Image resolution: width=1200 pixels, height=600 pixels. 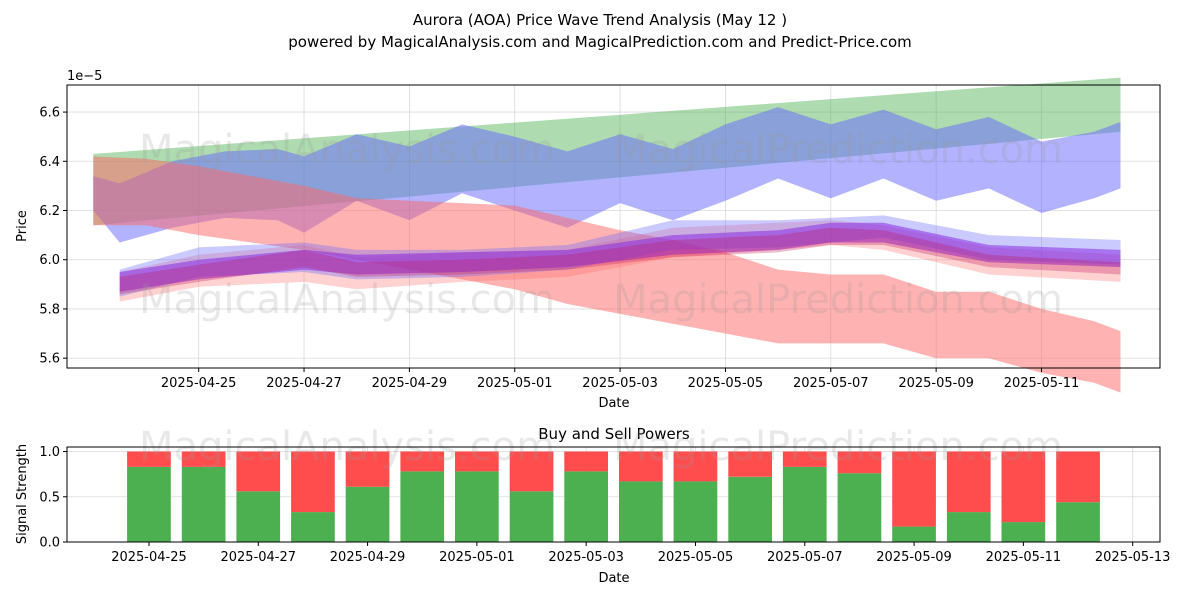 I want to click on price-x-tick-label: 2025-04-27, so click(x=304, y=383).